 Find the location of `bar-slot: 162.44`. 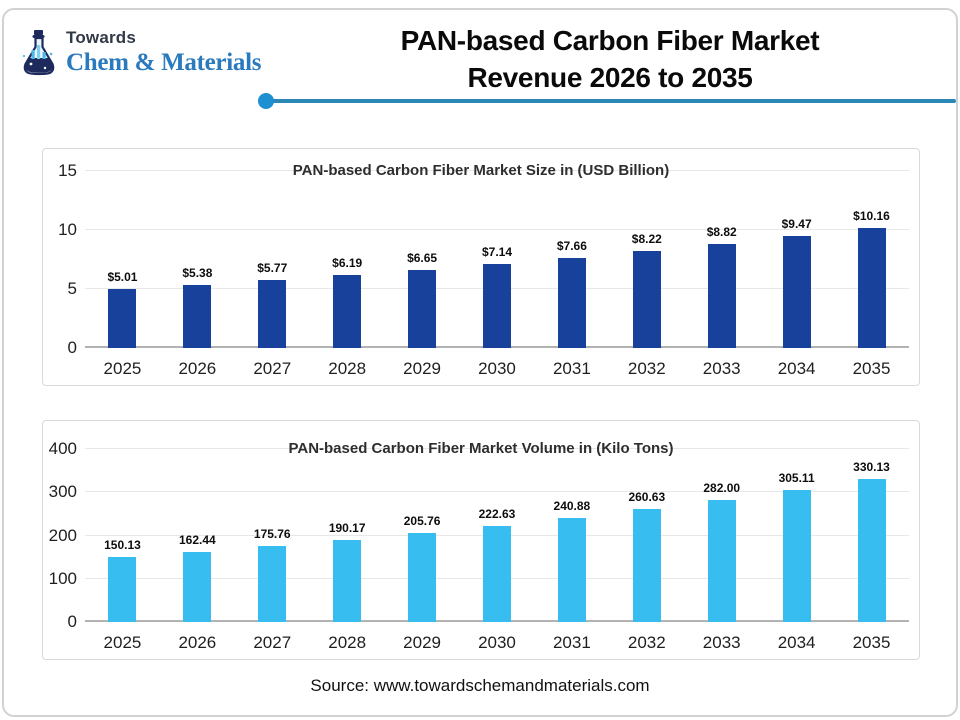

bar-slot: 162.44 is located at coordinates (197, 535).